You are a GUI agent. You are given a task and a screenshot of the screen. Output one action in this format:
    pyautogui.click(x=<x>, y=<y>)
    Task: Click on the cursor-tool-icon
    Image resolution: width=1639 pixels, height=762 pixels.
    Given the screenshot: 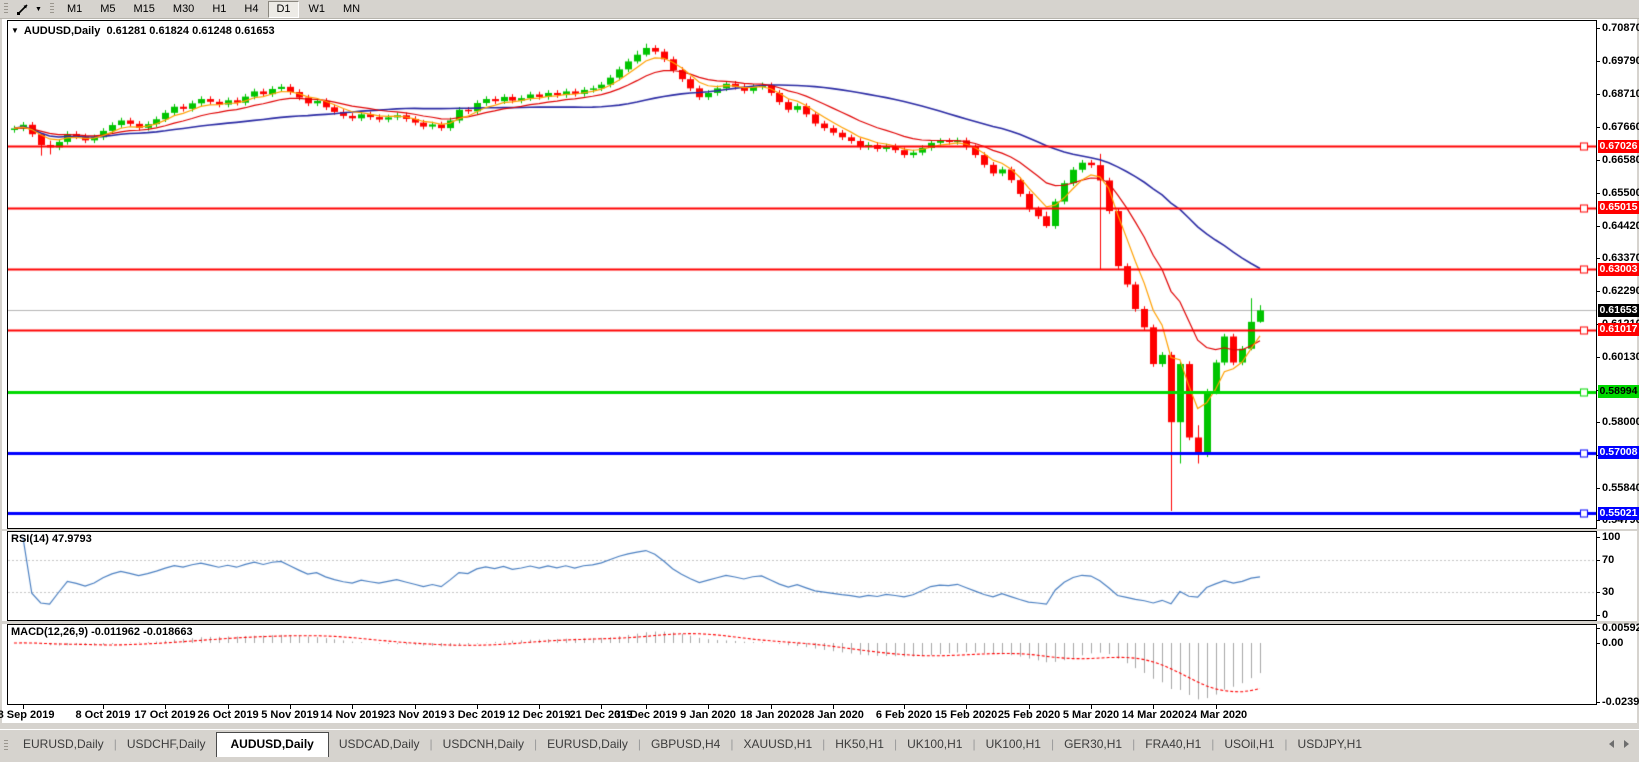 What is the action you would take?
    pyautogui.click(x=23, y=9)
    